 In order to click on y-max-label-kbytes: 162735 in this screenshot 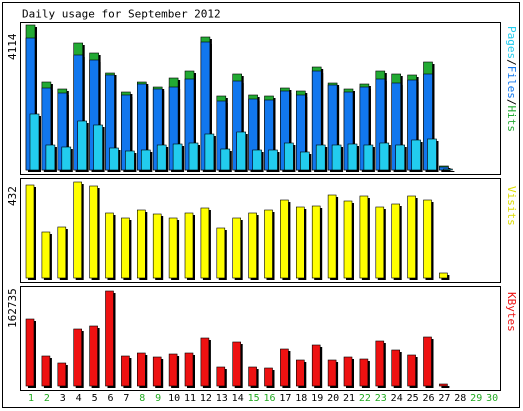, I will do `click(12, 308)`.